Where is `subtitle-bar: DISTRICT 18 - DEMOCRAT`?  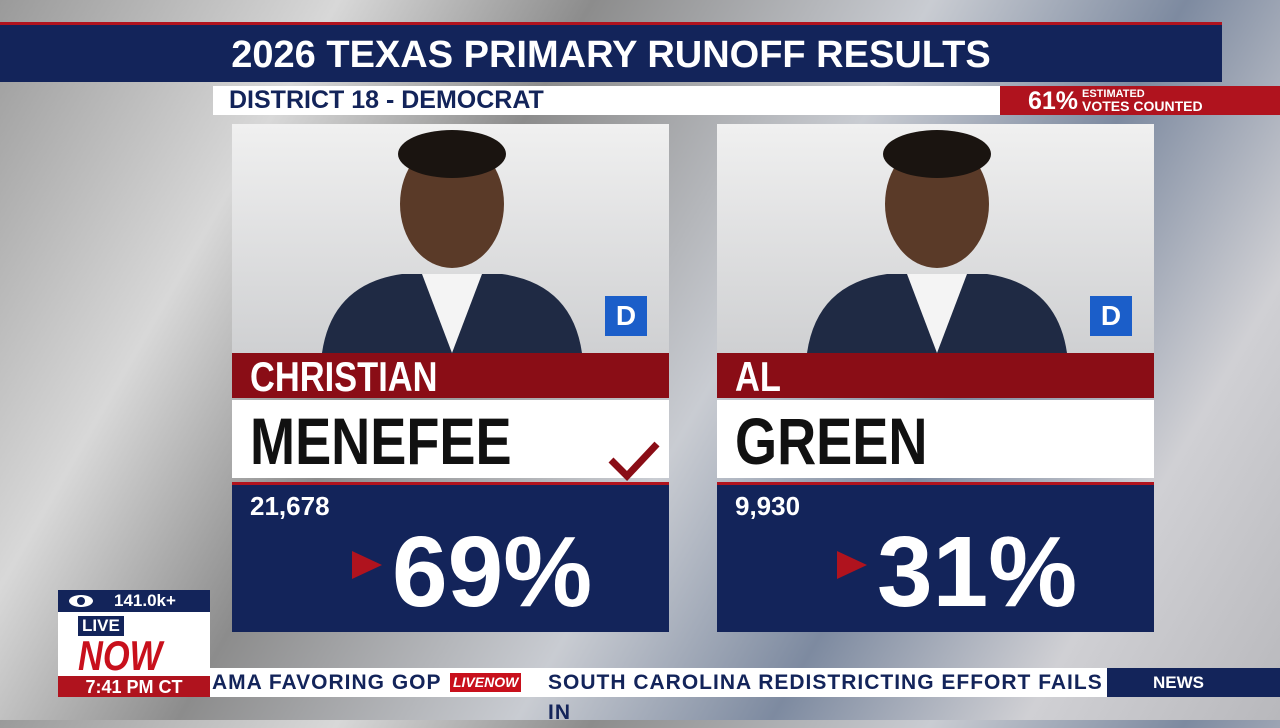
subtitle-bar: DISTRICT 18 - DEMOCRAT is located at coordinates (606, 100).